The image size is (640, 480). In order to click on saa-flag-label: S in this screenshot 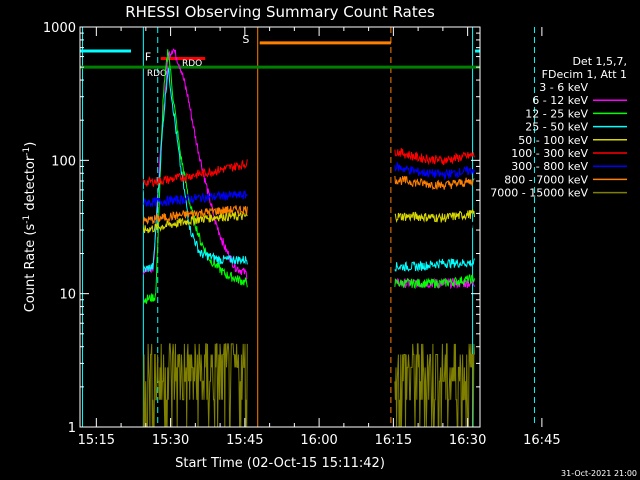, I will do `click(245, 39)`.